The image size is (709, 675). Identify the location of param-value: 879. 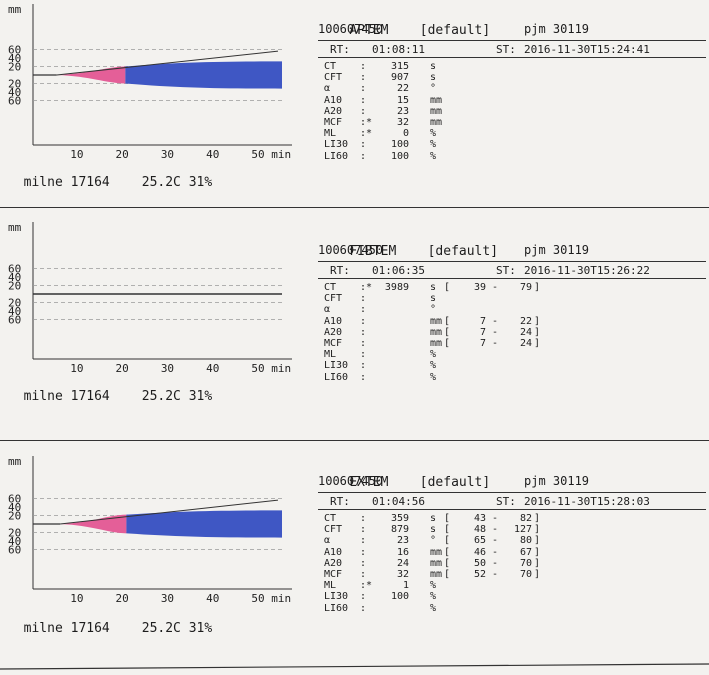
(399, 530).